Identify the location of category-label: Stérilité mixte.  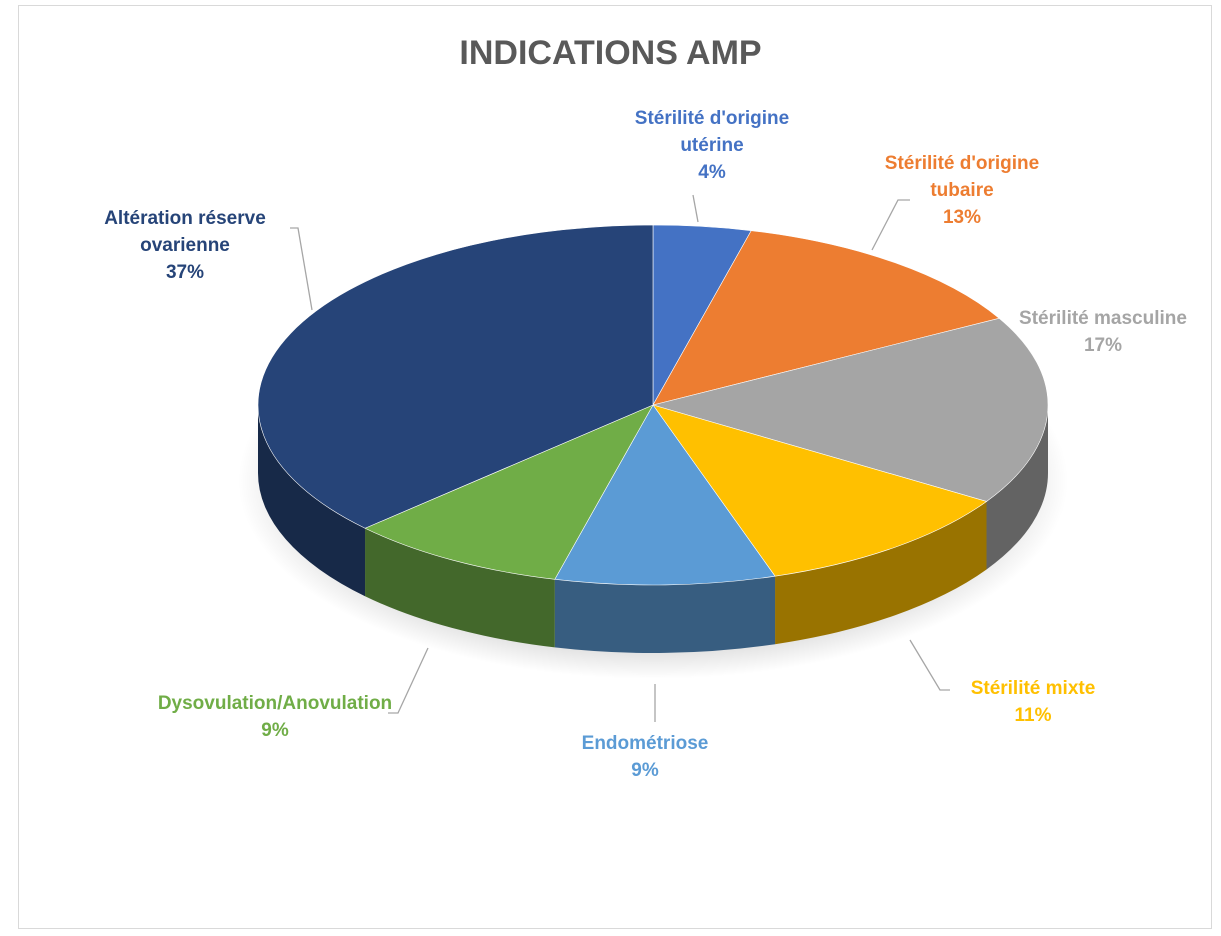
(1033, 688).